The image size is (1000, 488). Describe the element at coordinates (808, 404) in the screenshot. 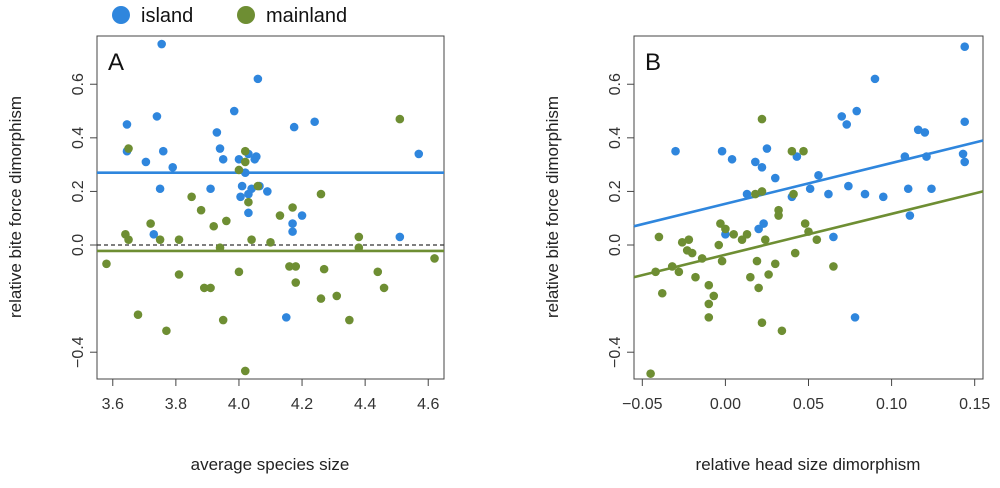

I see `x-tick-label: 0.05` at that location.